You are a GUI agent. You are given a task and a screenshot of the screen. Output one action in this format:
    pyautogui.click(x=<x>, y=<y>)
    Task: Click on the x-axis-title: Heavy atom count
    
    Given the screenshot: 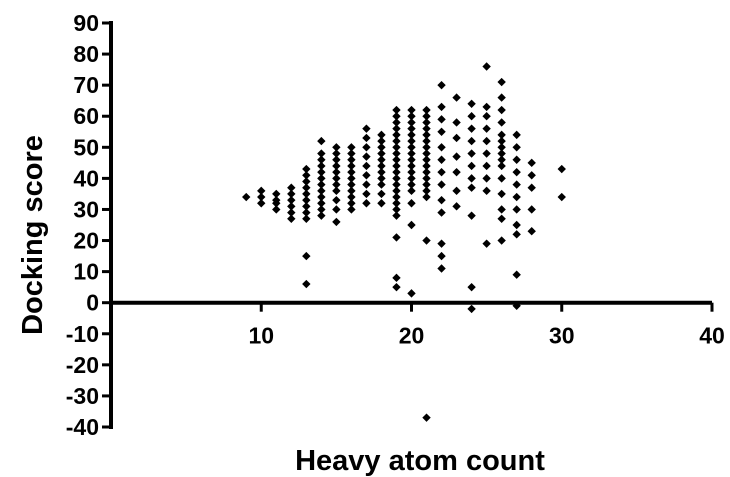 What is the action you would take?
    pyautogui.click(x=420, y=461)
    